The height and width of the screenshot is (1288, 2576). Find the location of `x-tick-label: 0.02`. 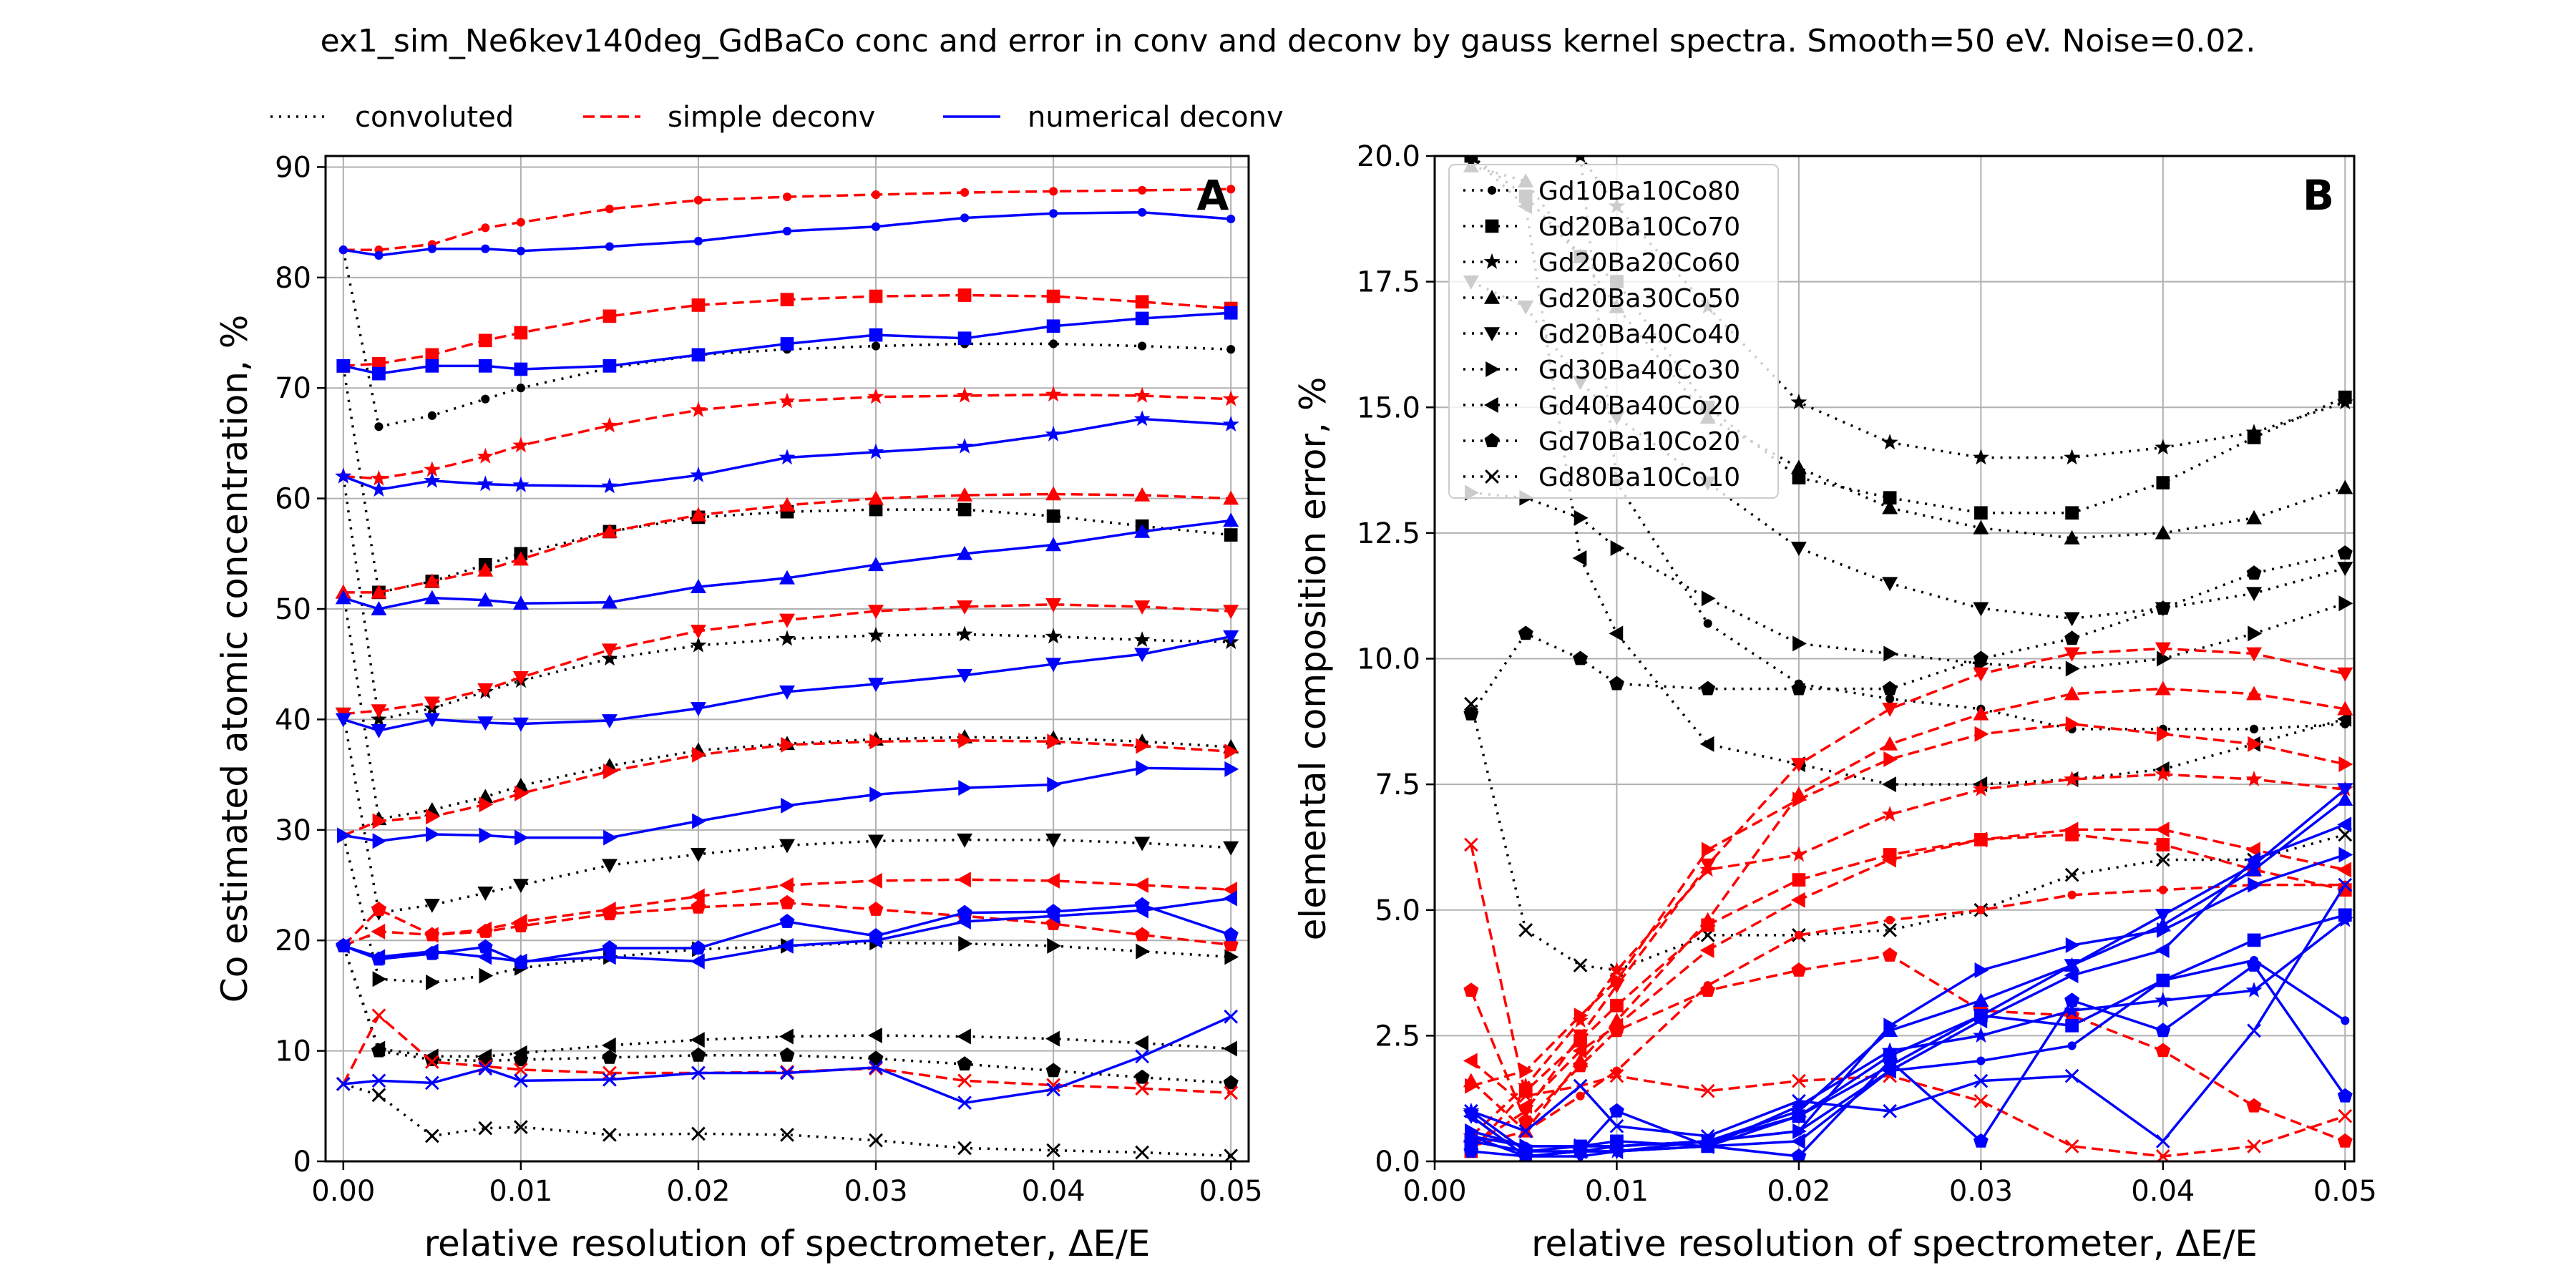

x-tick-label: 0.02 is located at coordinates (1798, 1191).